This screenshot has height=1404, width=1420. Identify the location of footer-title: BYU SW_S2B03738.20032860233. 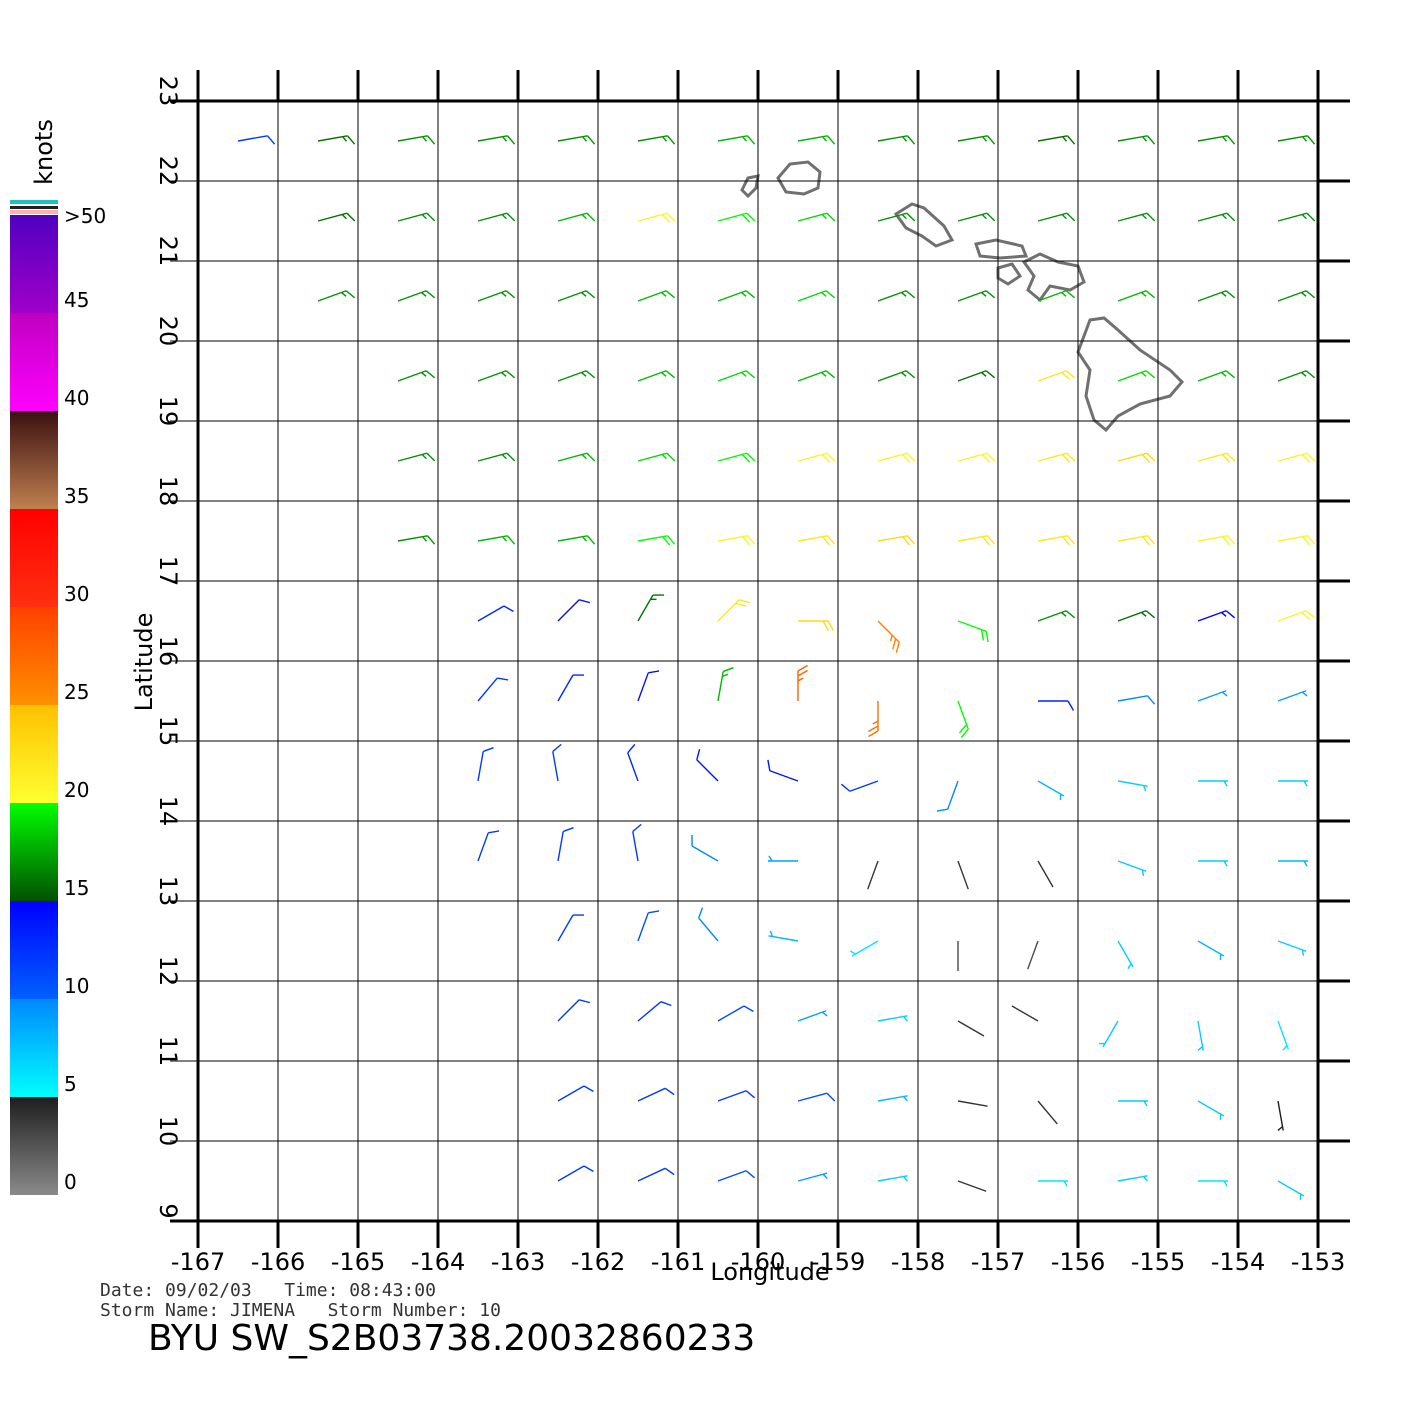
(451, 1338).